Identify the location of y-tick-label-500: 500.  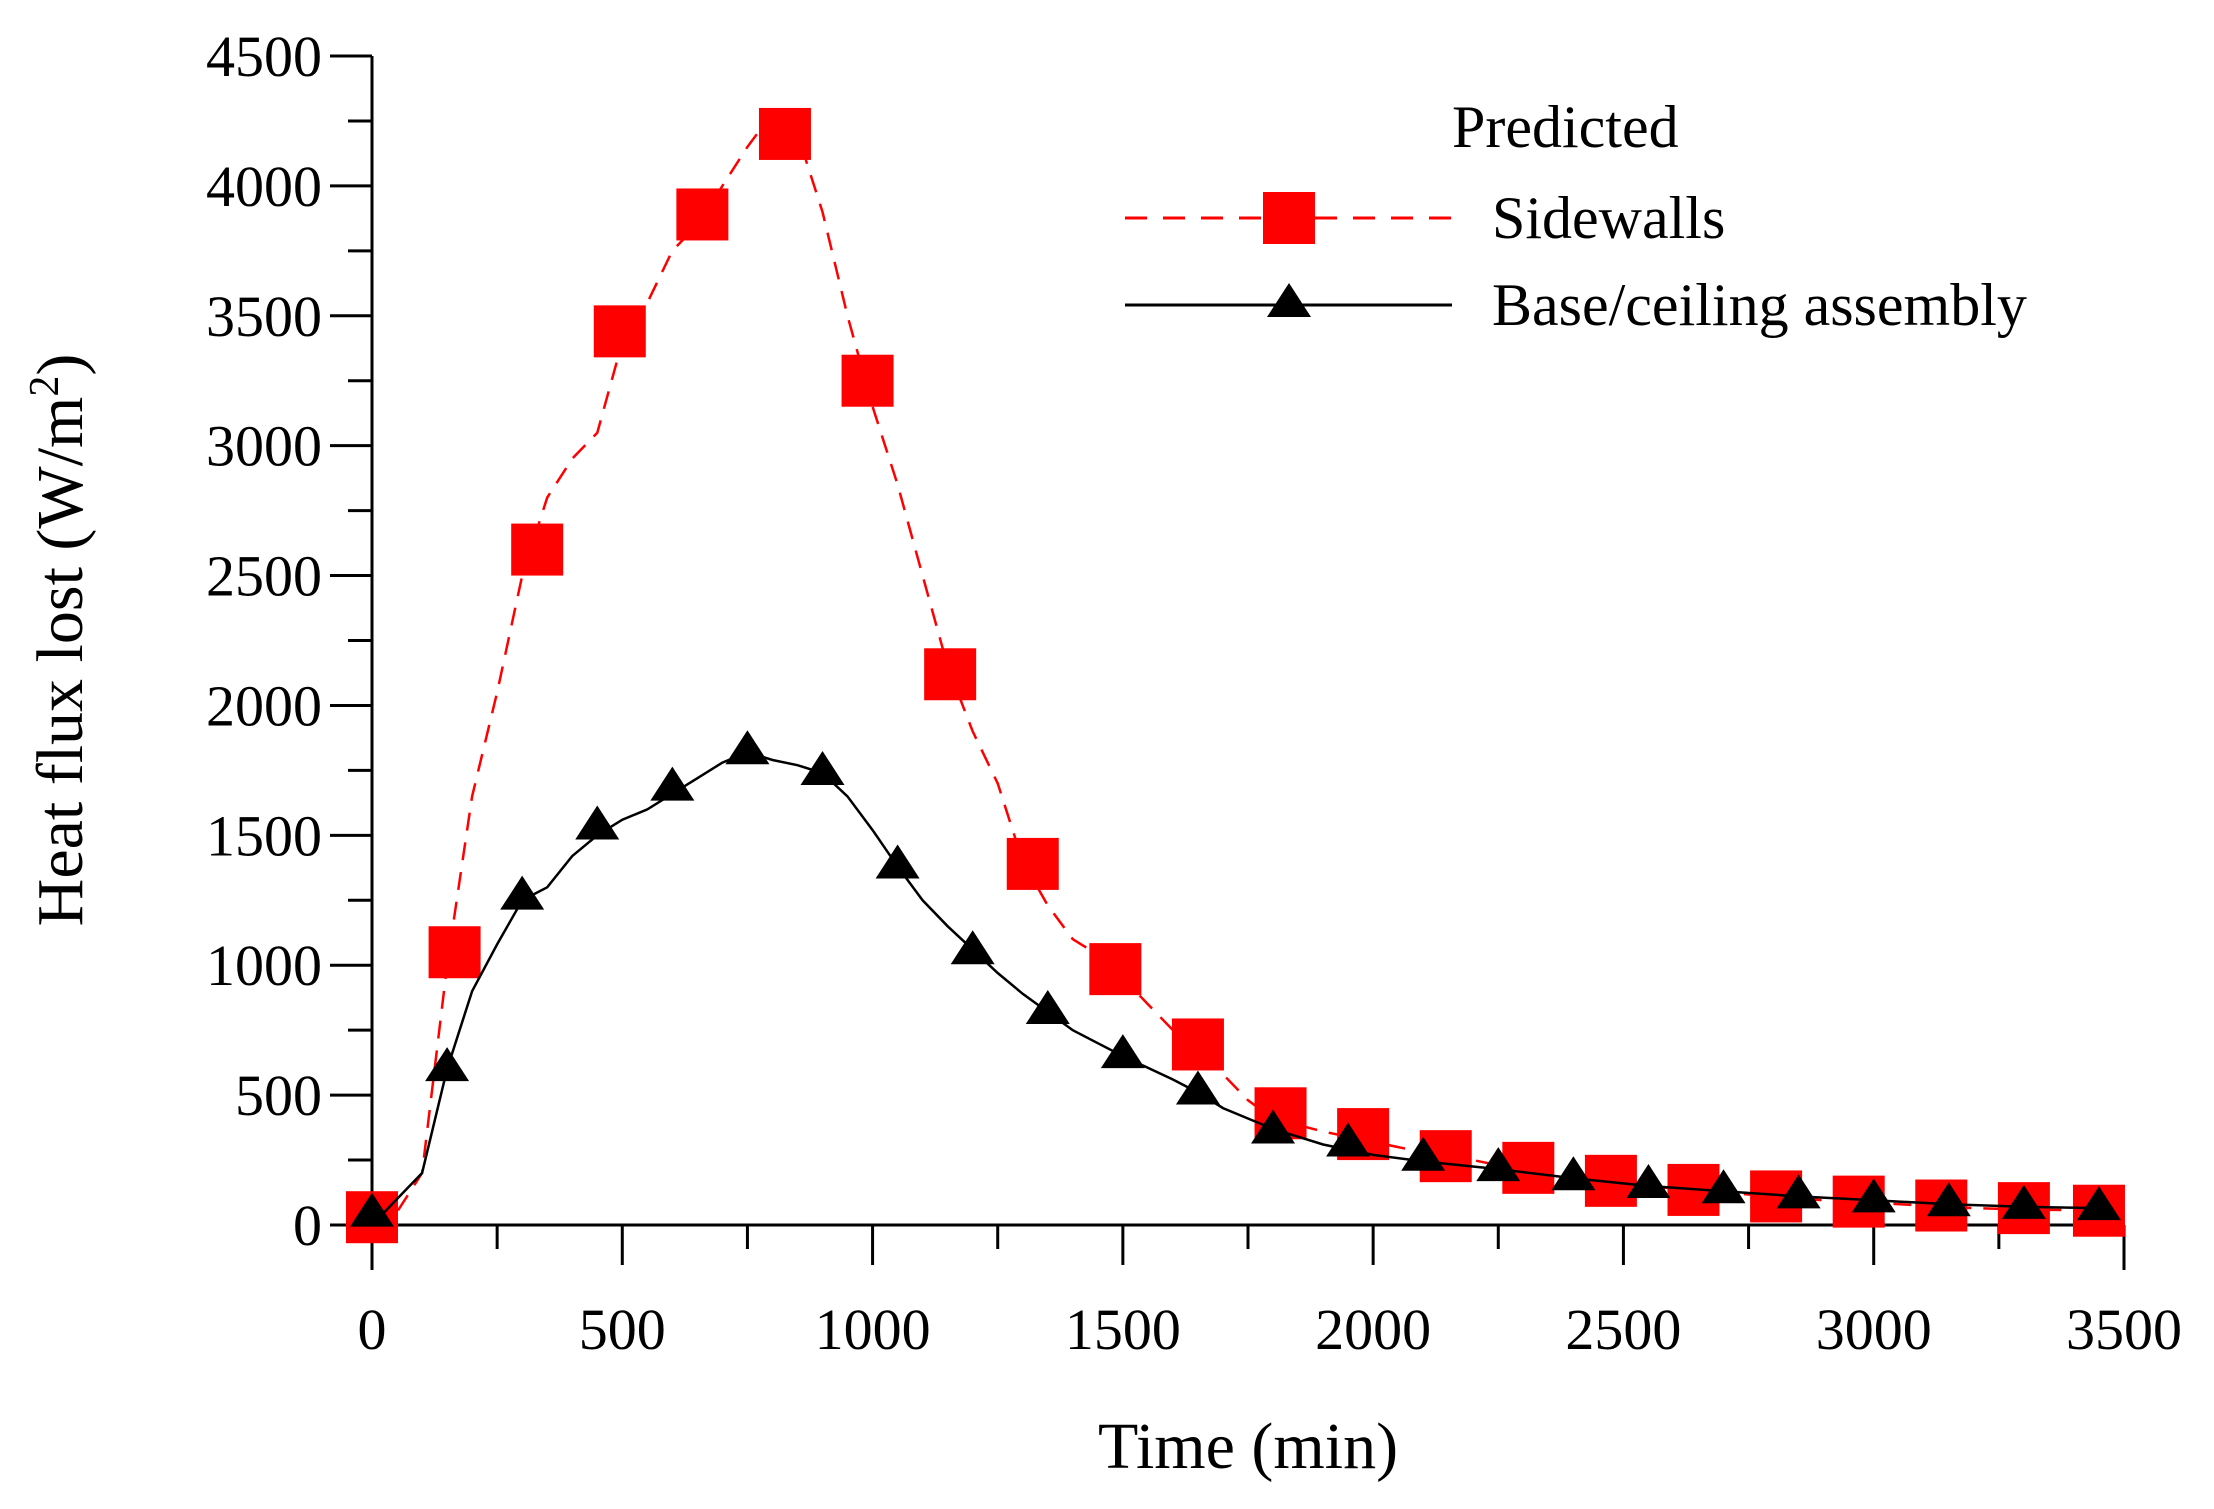
(278, 1095).